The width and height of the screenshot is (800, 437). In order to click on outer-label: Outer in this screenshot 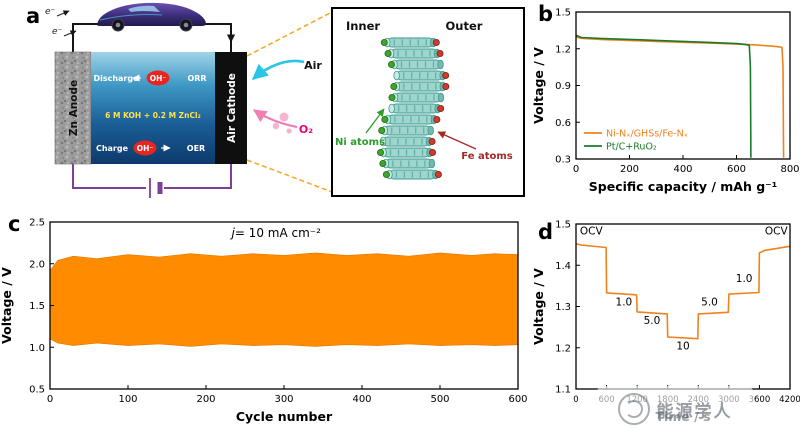, I will do `click(464, 26)`.